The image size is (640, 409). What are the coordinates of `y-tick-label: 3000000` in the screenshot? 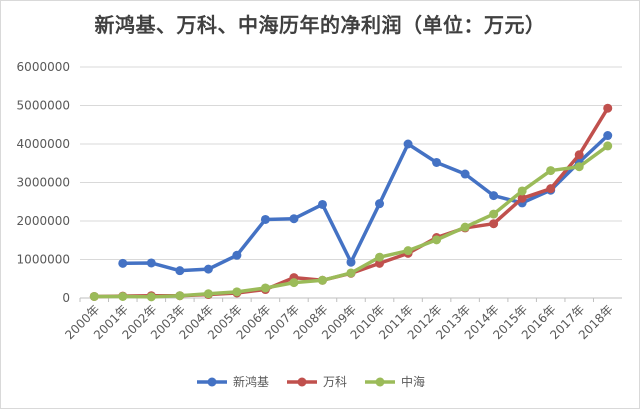 It's located at (43, 183).